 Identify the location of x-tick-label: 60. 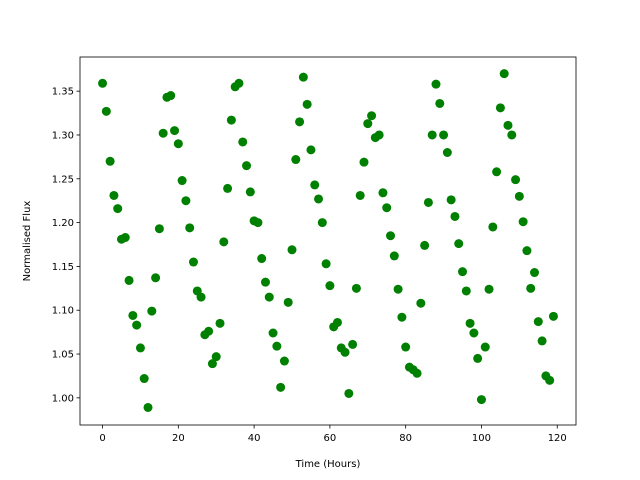
(330, 438).